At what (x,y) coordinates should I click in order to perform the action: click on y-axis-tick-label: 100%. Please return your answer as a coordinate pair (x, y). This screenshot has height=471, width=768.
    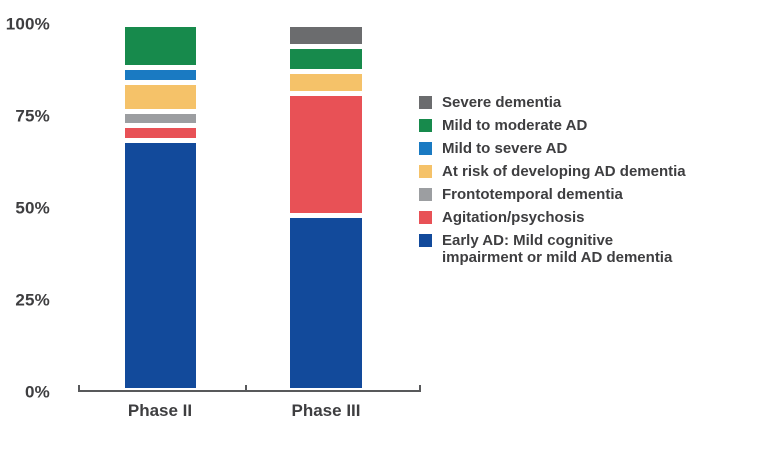
    Looking at the image, I should click on (27, 24).